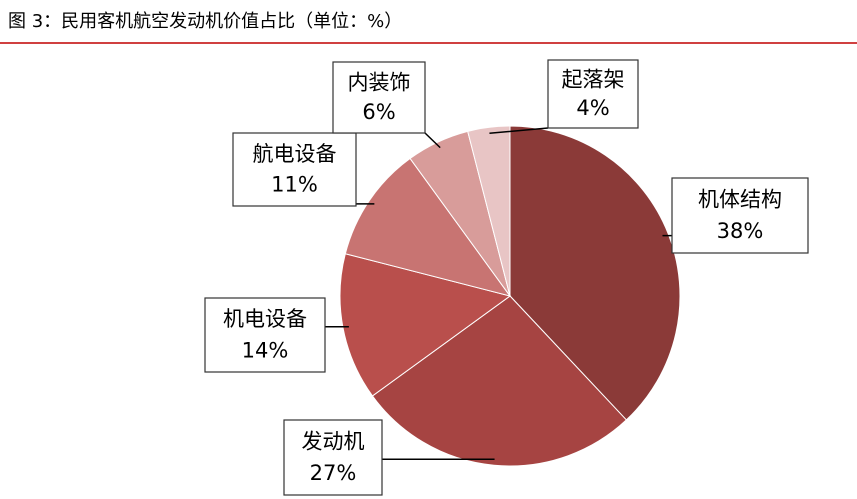  What do you see at coordinates (378, 112) in the screenshot?
I see `value-label: 6%` at bounding box center [378, 112].